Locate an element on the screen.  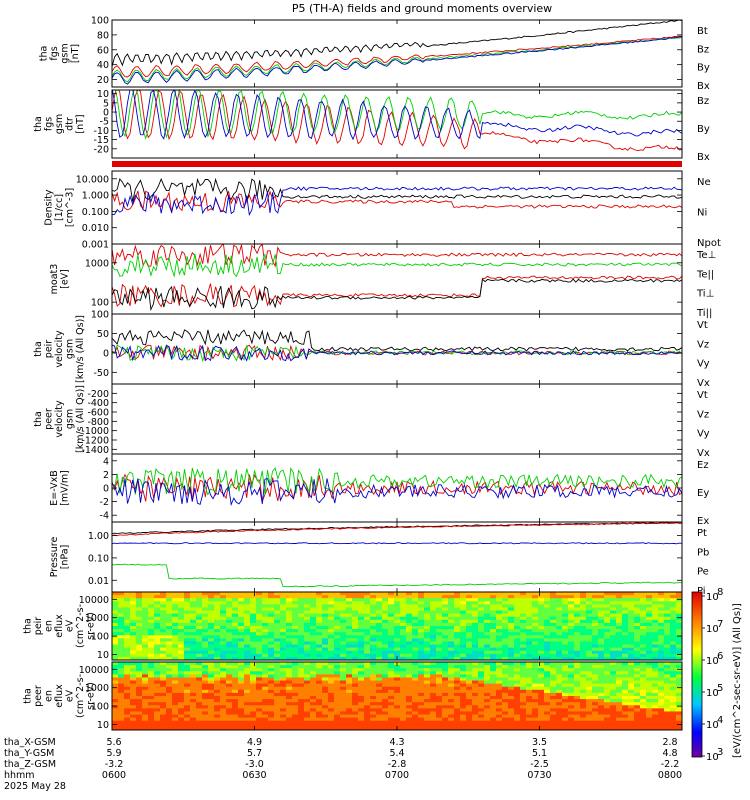
colorbar-tick-exponent: 6 is located at coordinates (720, 656).